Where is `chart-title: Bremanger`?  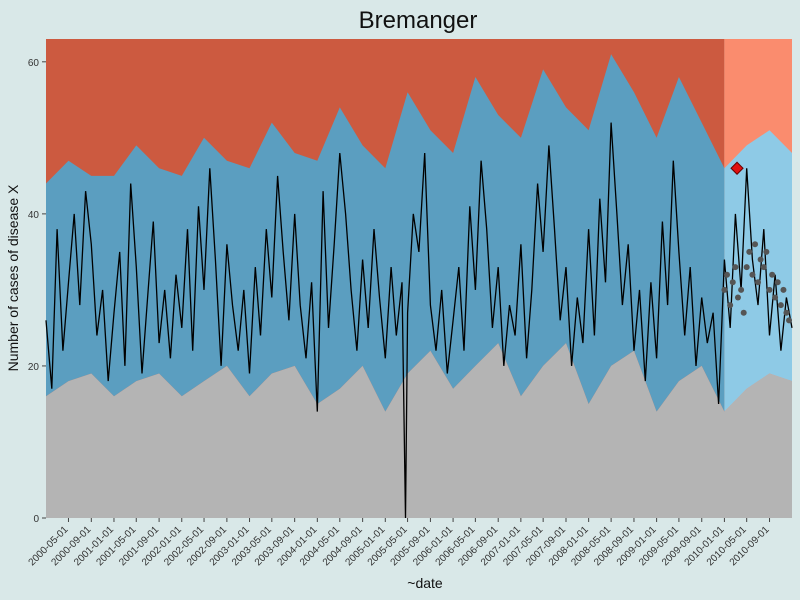 chart-title: Bremanger is located at coordinates (418, 20).